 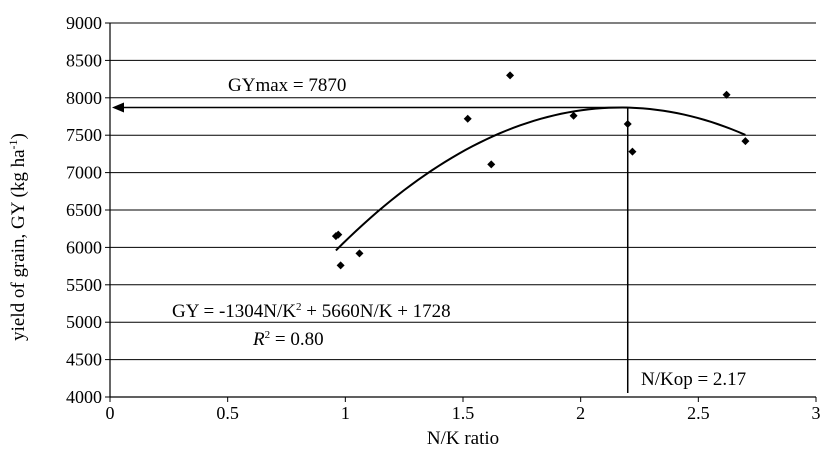 What do you see at coordinates (580, 413) in the screenshot?
I see `x-tick-label: 2` at bounding box center [580, 413].